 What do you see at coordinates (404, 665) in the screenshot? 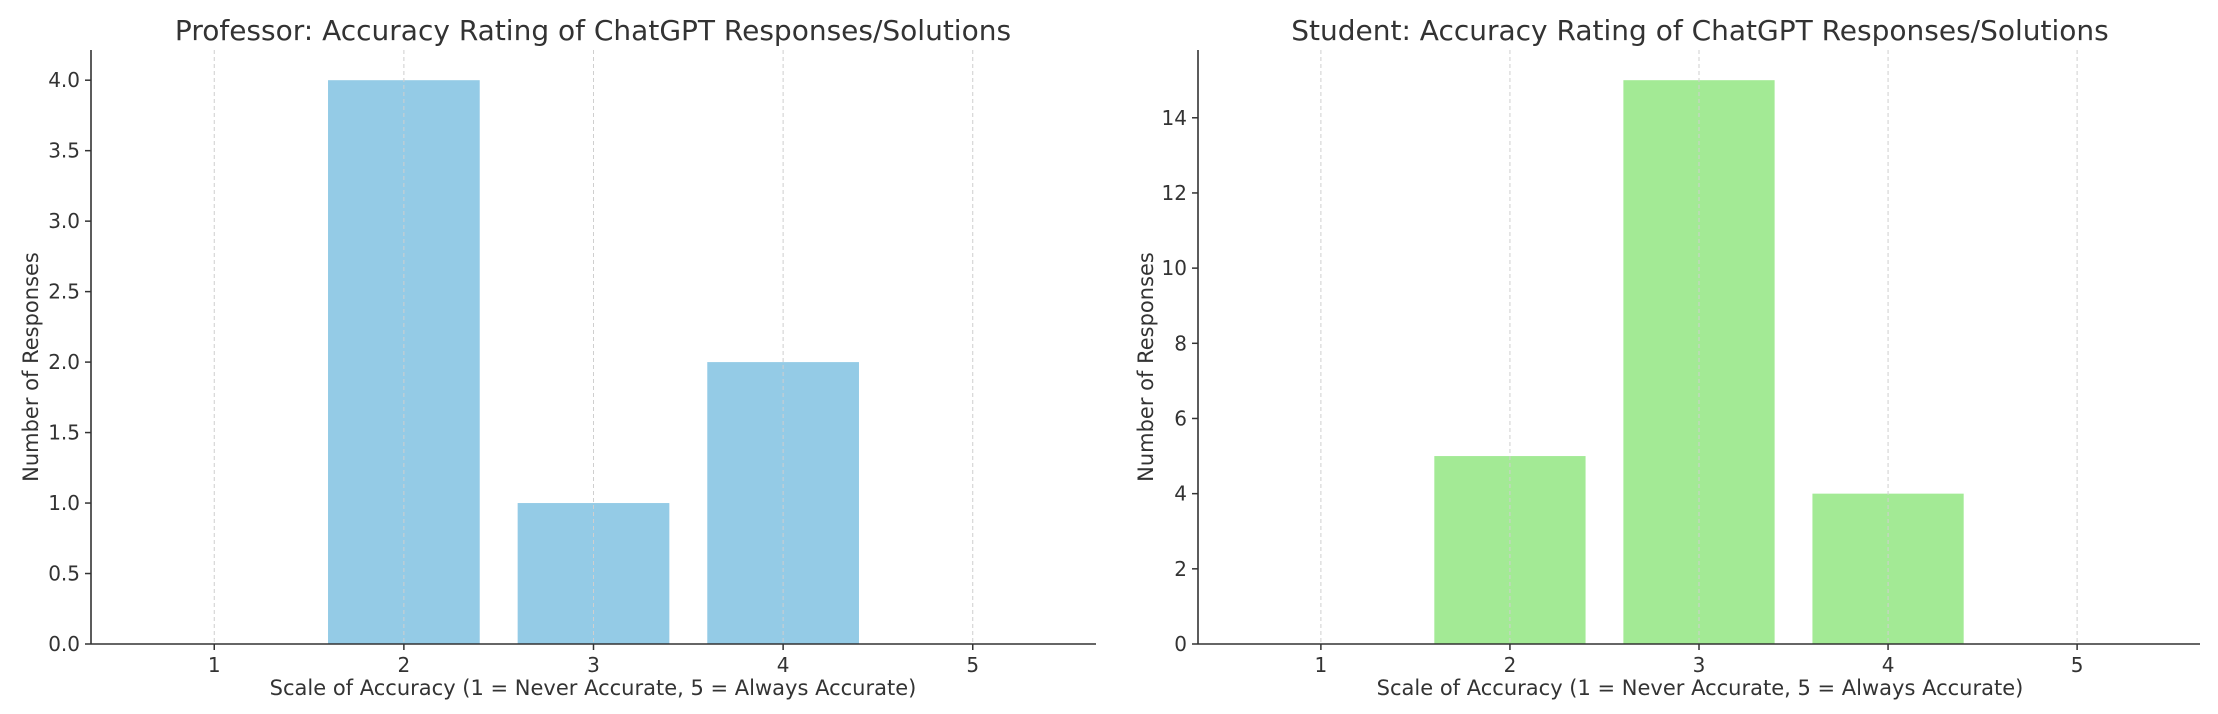
I see `professor-x-tick-label-2: 2` at bounding box center [404, 665].